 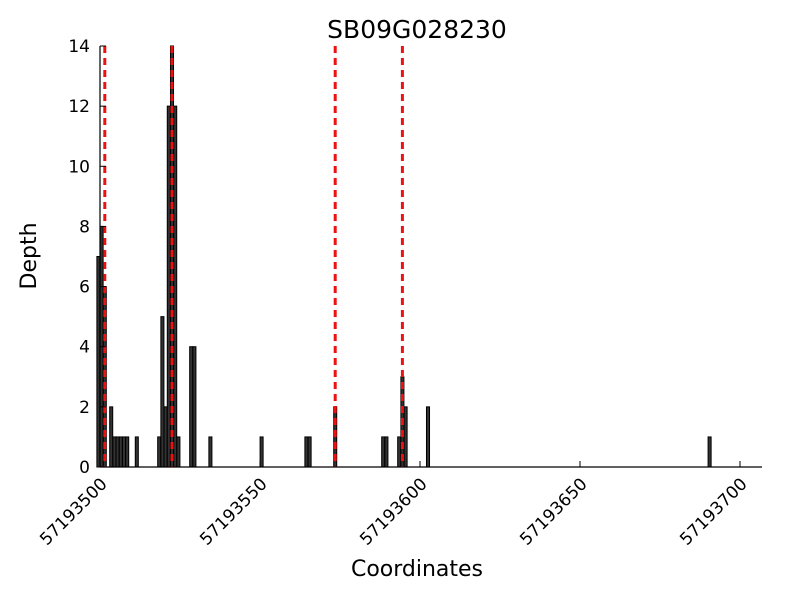 I want to click on y-tick-label-4: 8, so click(x=84, y=227).